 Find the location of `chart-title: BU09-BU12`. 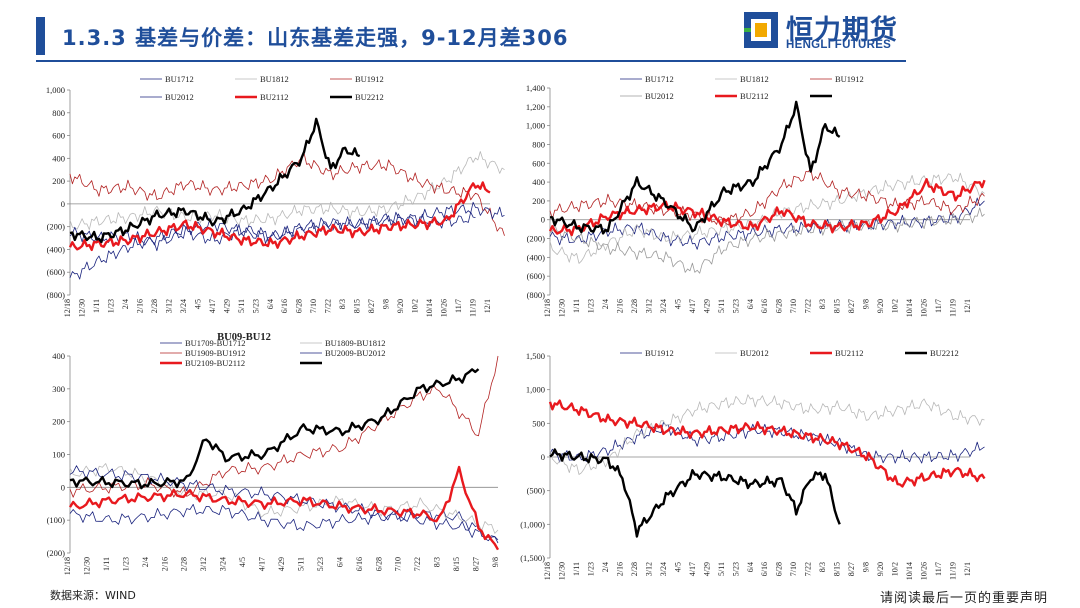

chart-title: BU09-BU12 is located at coordinates (244, 337).